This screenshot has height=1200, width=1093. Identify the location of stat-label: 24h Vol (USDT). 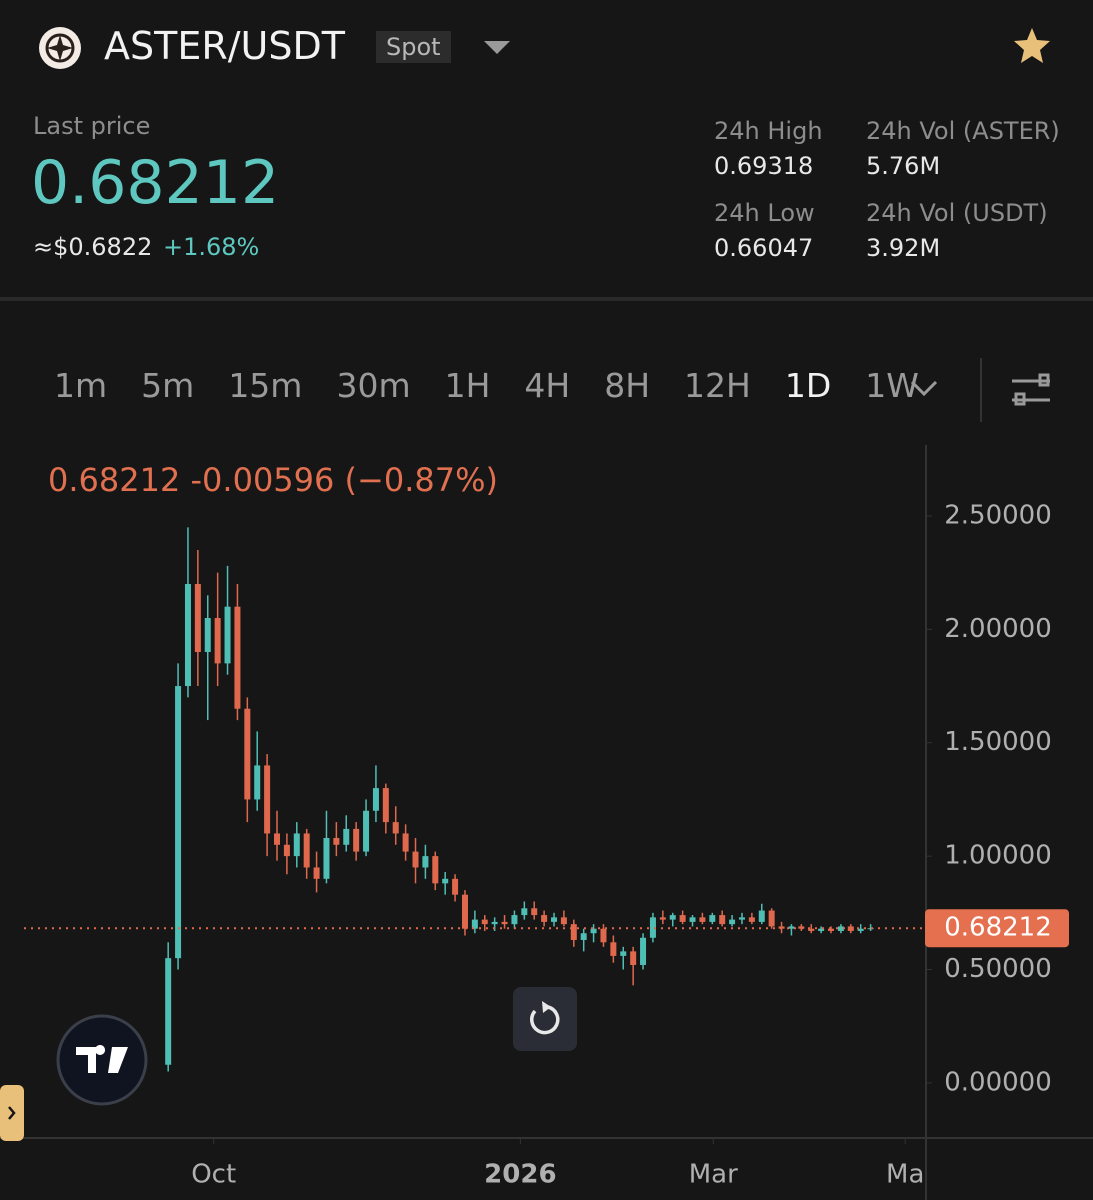
(957, 213).